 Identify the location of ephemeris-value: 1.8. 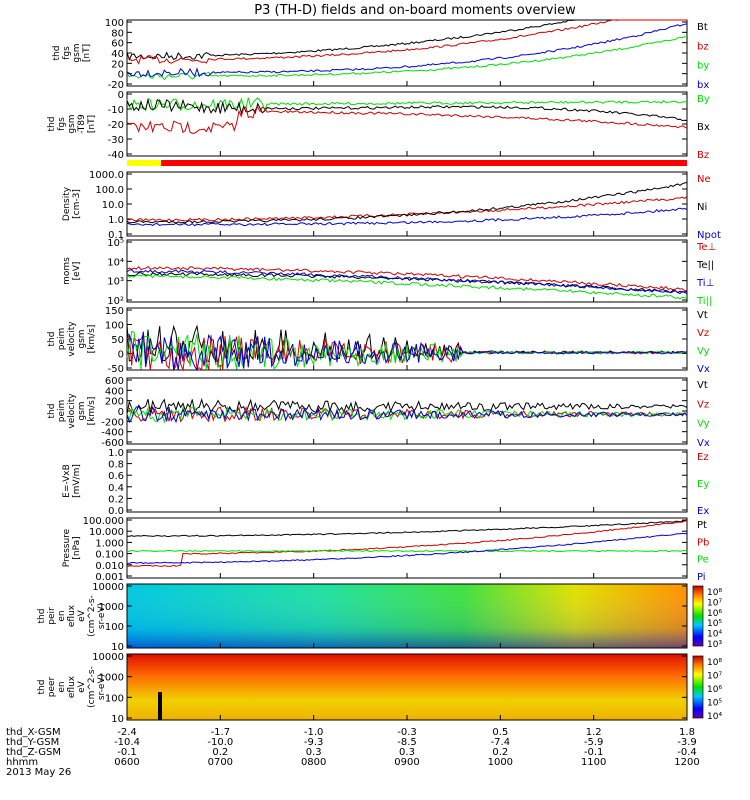
(687, 732).